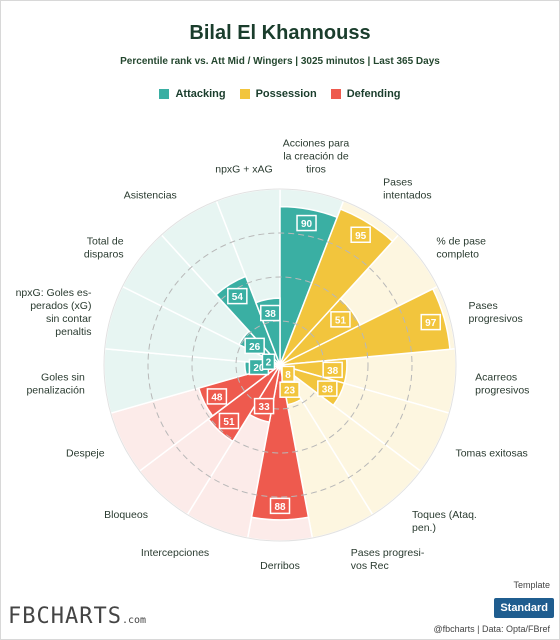  What do you see at coordinates (461, 241) in the screenshot?
I see `category-label-line: % de pase` at bounding box center [461, 241].